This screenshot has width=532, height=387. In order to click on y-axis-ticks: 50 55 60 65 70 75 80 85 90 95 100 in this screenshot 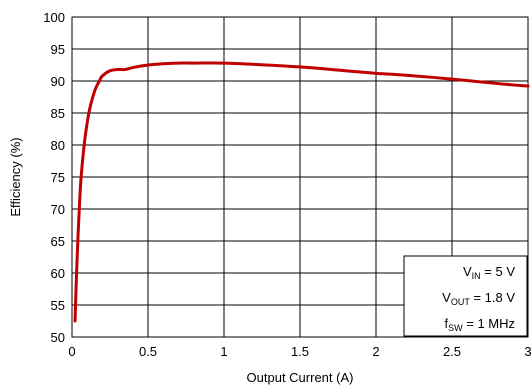, I will do `click(54, 177)`.